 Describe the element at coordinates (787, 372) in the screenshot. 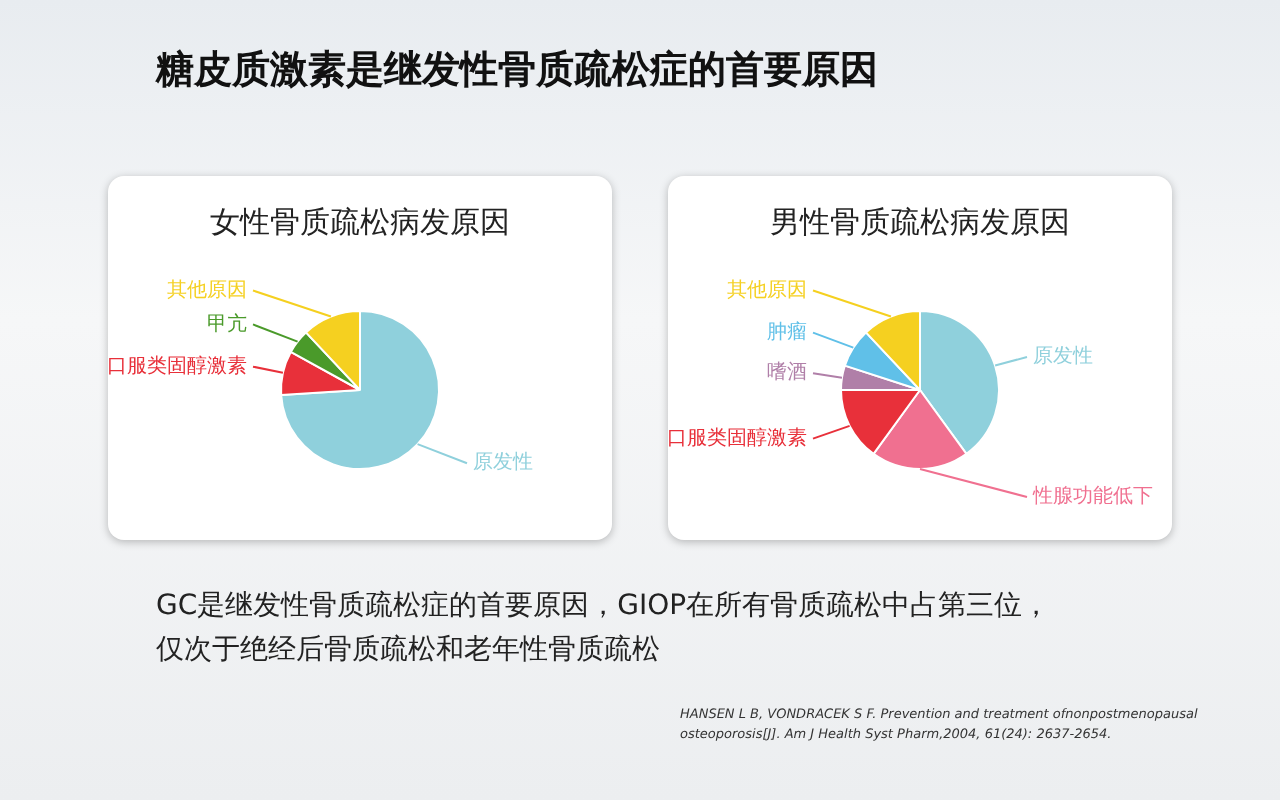

I see `slice-label: 嗜酒` at that location.